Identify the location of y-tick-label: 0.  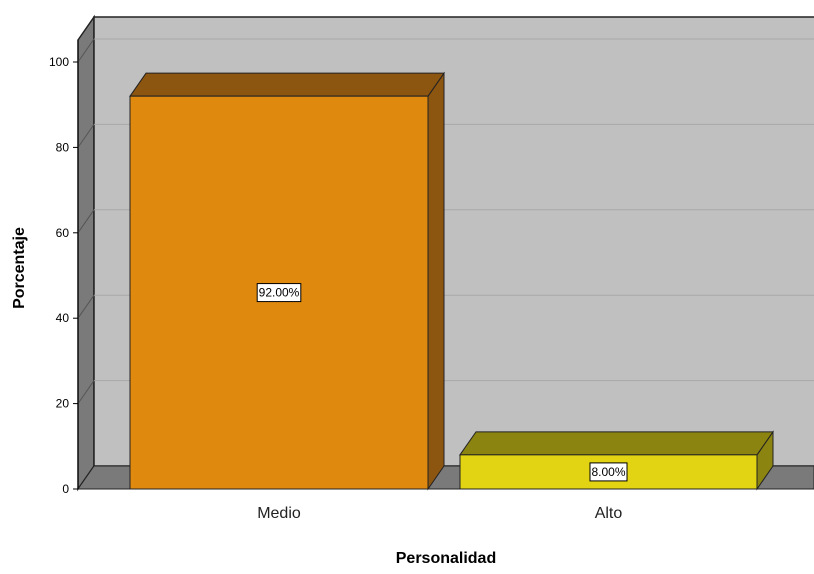
(65, 489).